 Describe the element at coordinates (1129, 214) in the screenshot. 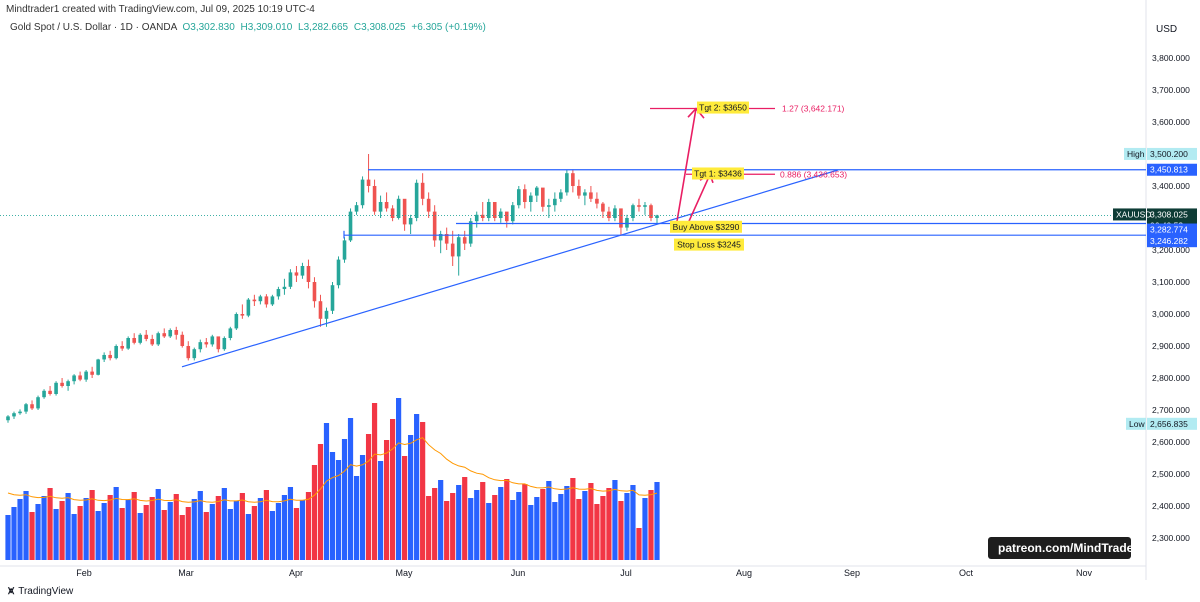

I see `symbol-tag-bg` at that location.